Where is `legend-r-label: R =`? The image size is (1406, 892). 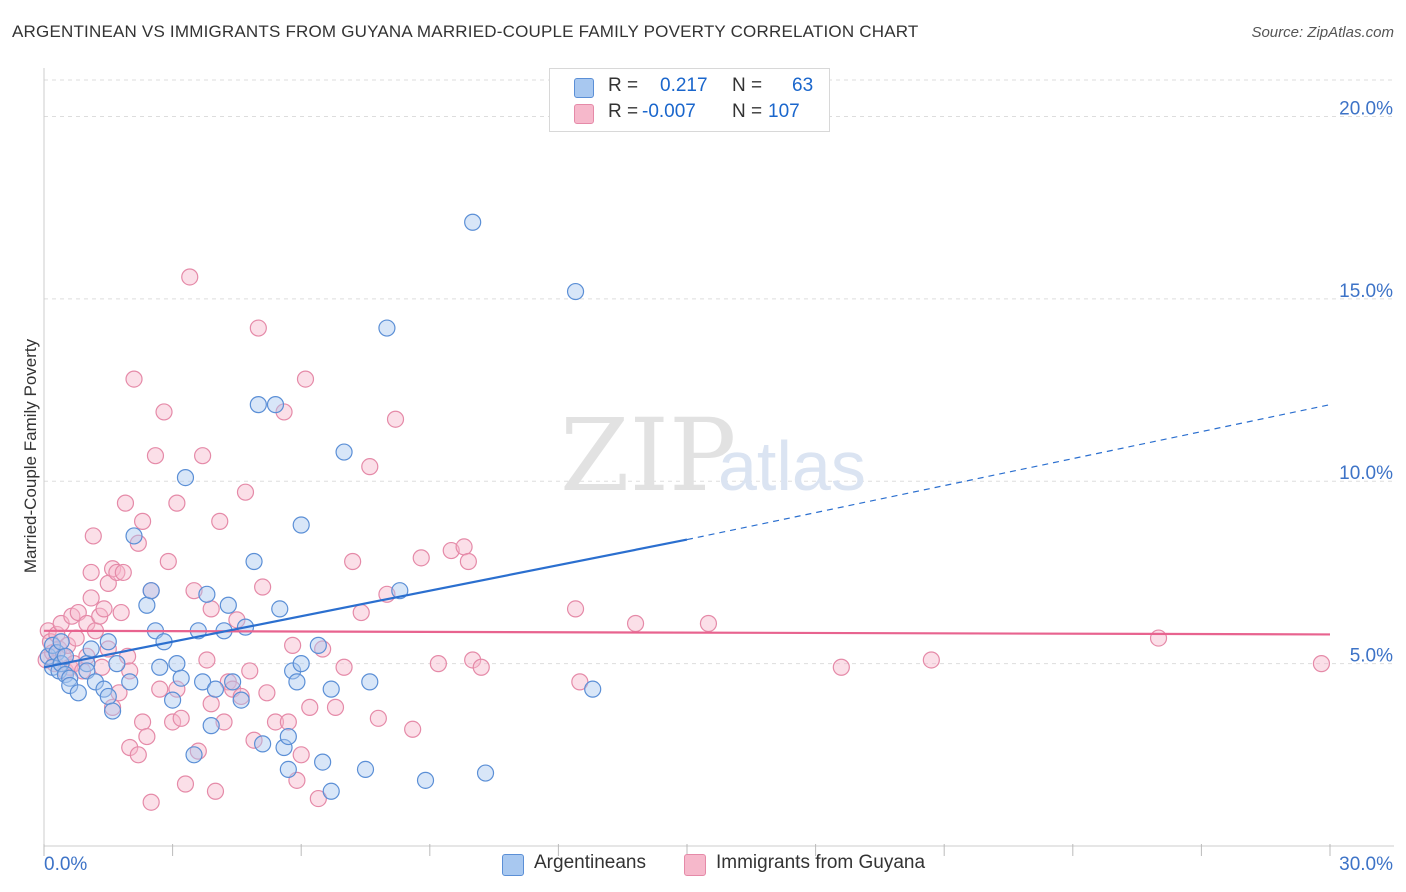
legend-r-label: R = is located at coordinates (623, 85).